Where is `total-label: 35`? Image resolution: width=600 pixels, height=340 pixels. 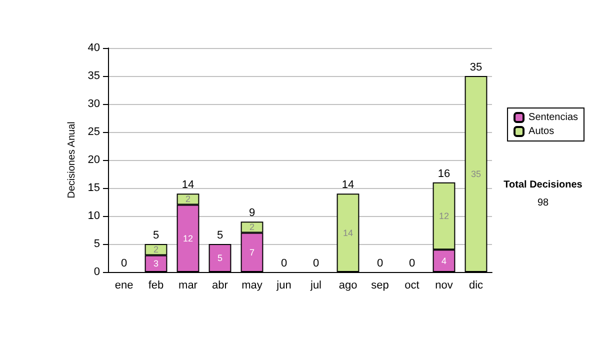
total-label: 35 is located at coordinates (476, 68).